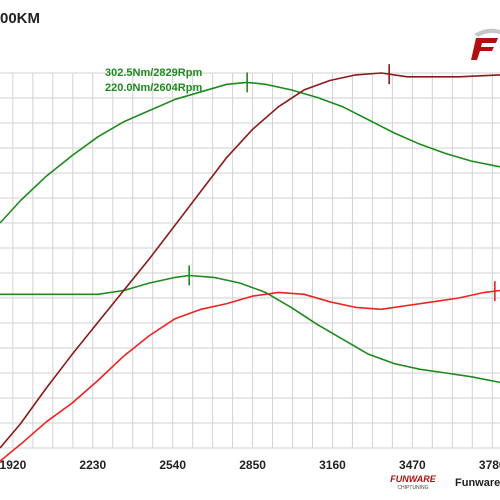 The height and width of the screenshot is (500, 500). I want to click on x-tick-label: 3160, so click(332, 465).